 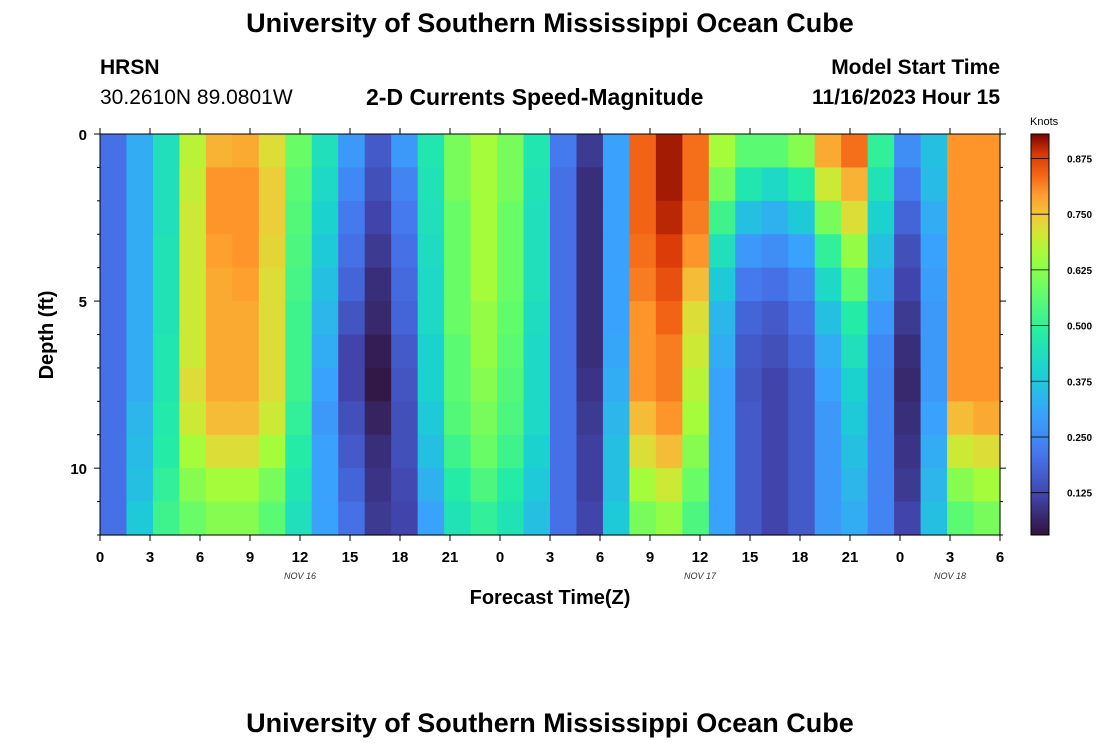 I want to click on colorbar-tick-label: 0.375, so click(x=1079, y=382).